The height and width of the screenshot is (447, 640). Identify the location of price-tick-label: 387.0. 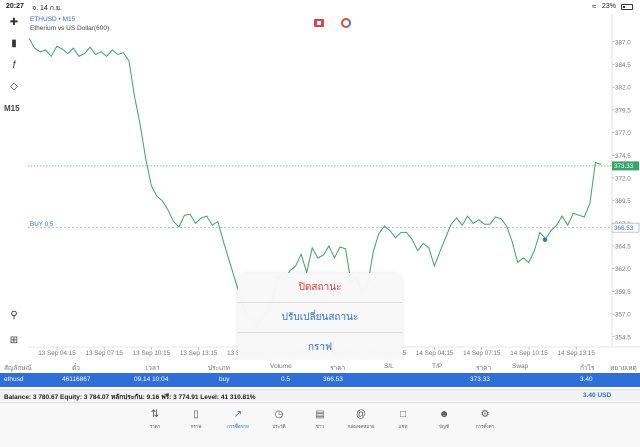
(623, 42).